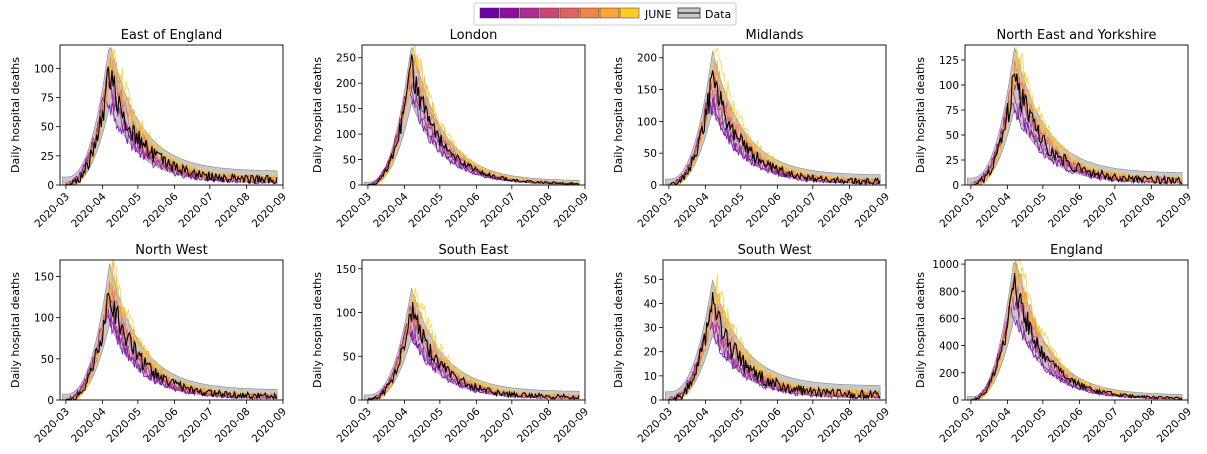  Describe the element at coordinates (949, 347) in the screenshot. I see `y-tick-label: 400` at that location.